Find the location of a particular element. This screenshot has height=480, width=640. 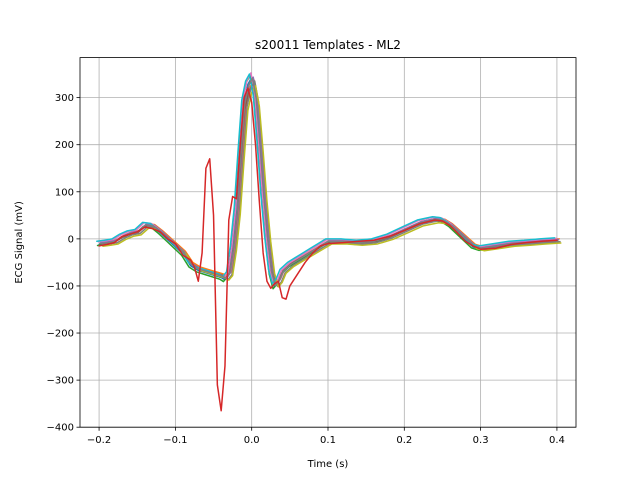

x-tick-label: −0.1 is located at coordinates (175, 440).